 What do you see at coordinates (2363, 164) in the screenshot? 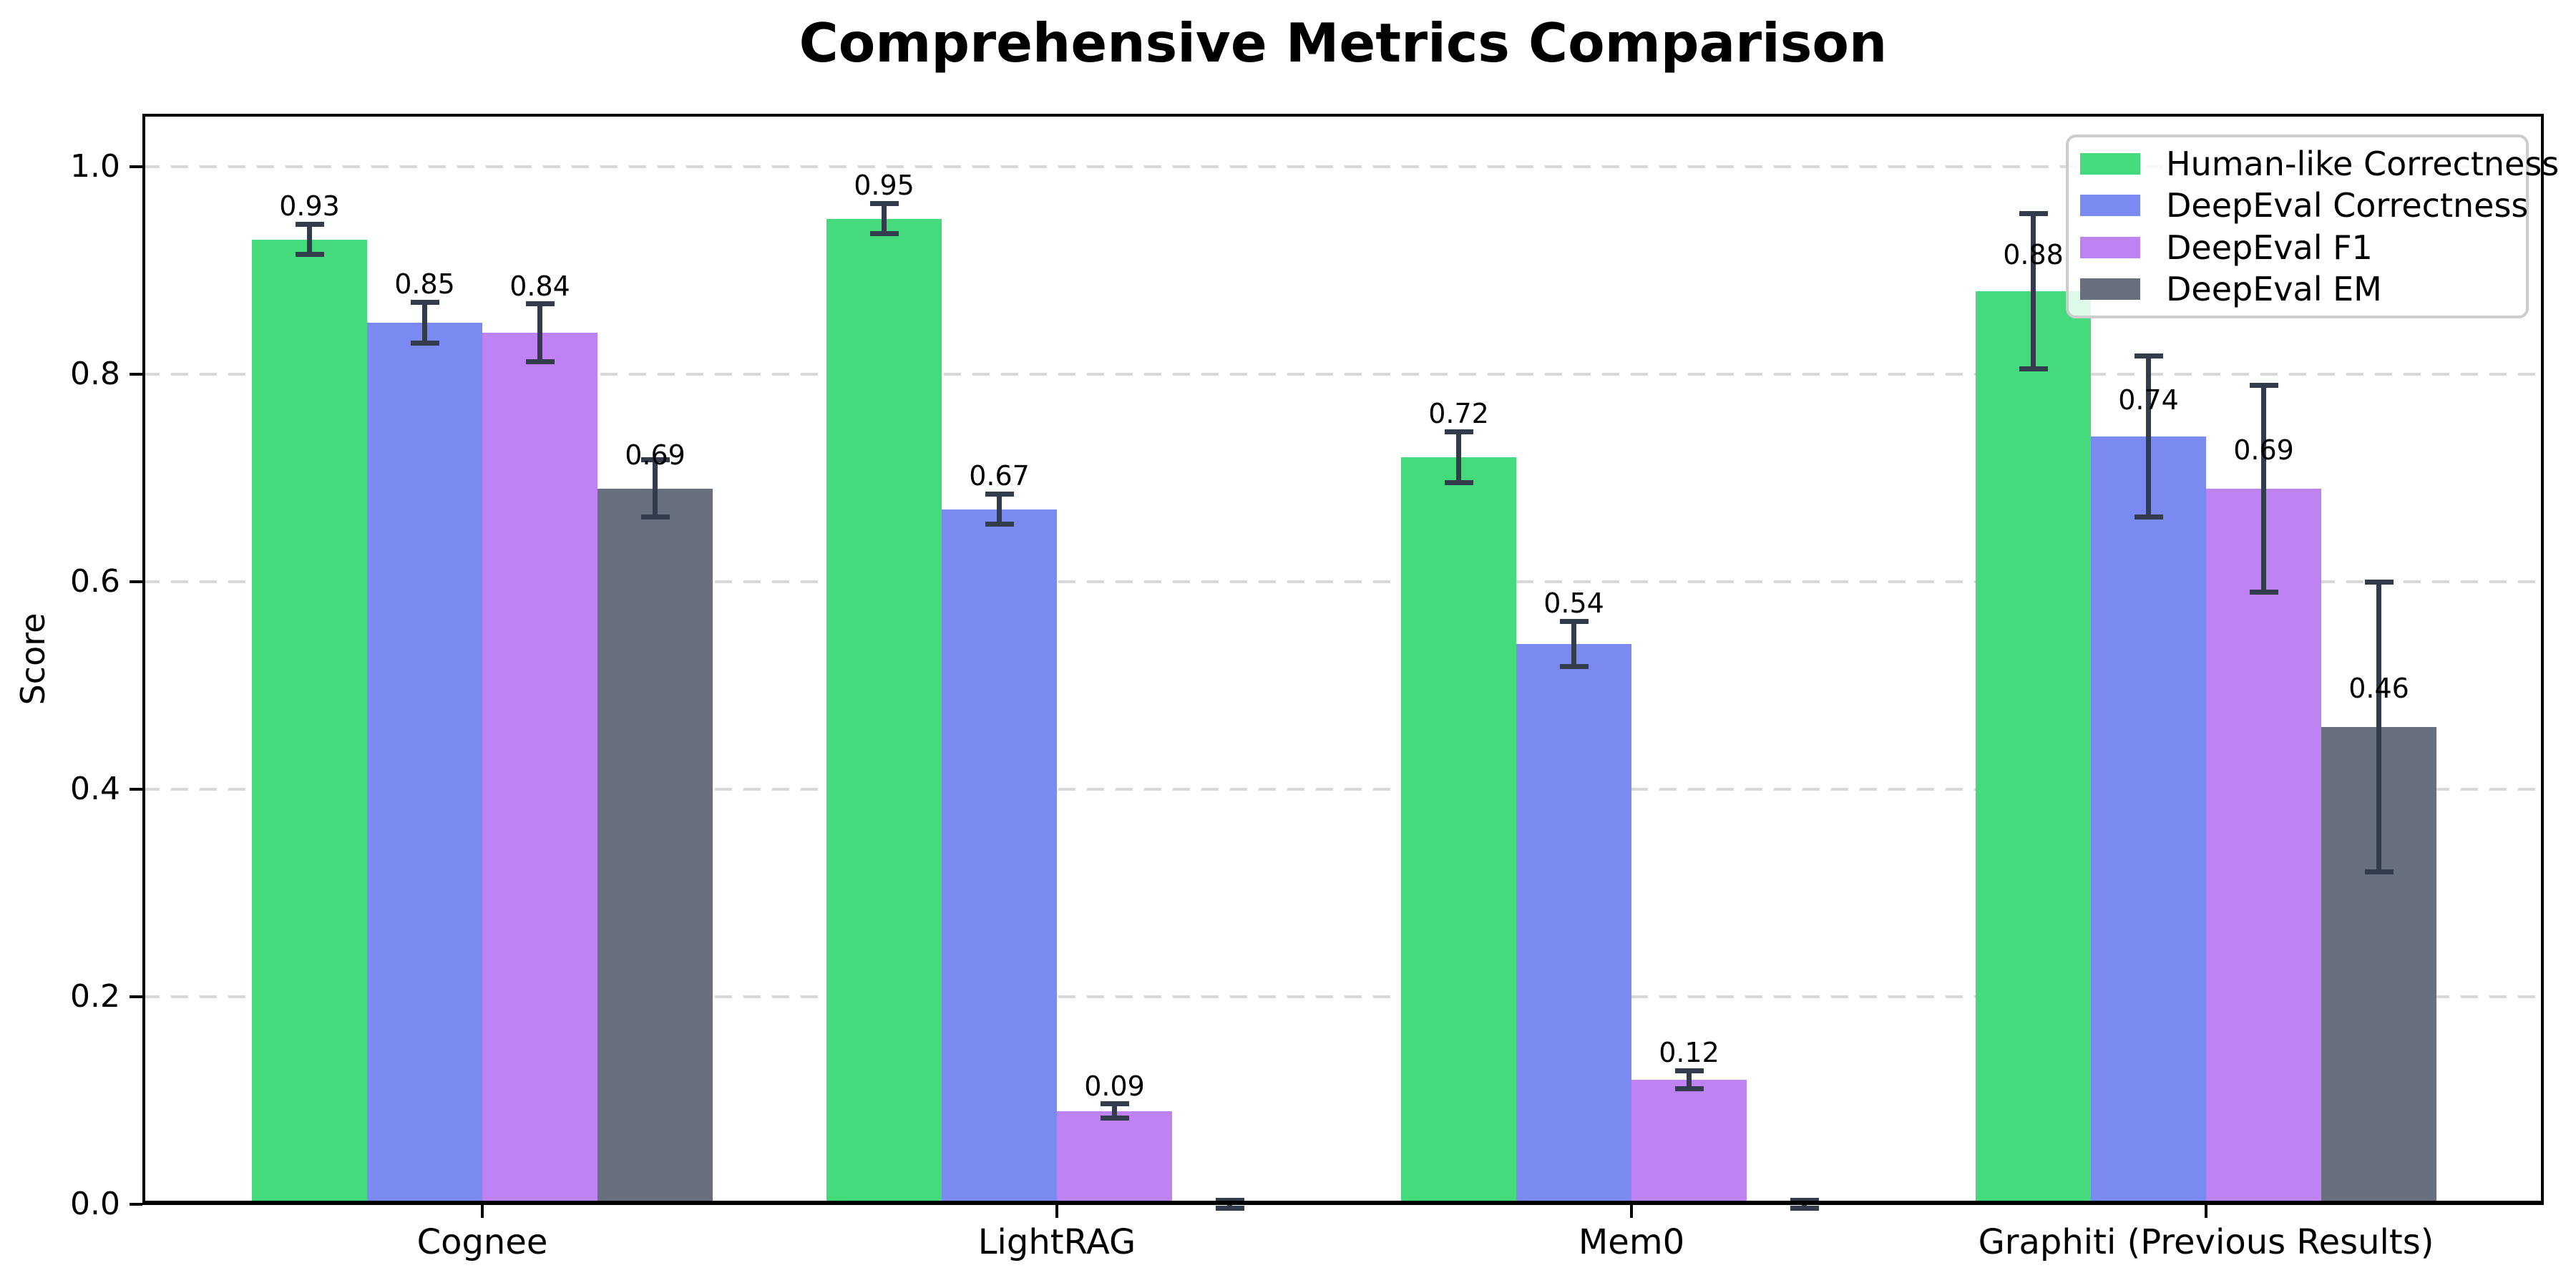
I see `legend-label: Human-like Correctness` at bounding box center [2363, 164].